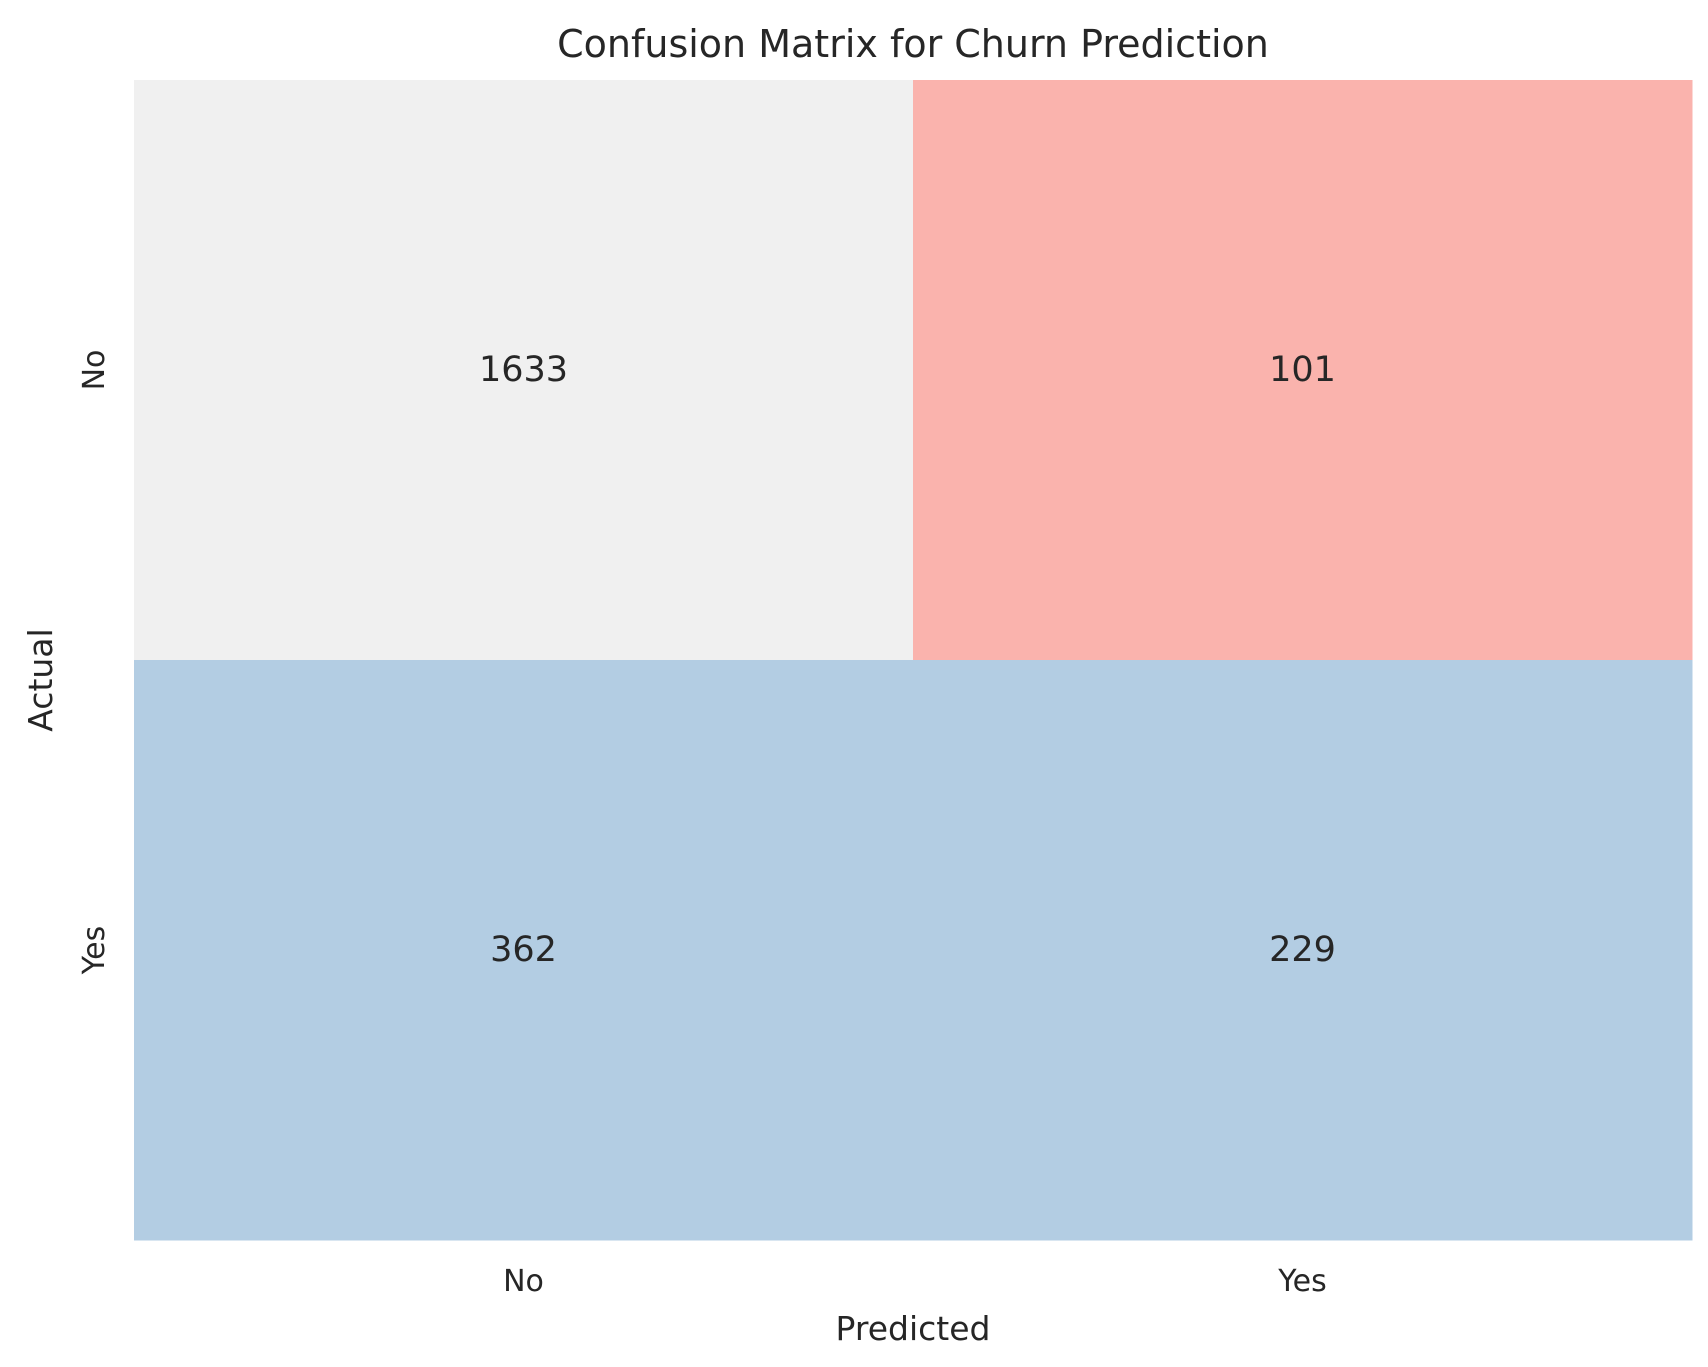 This screenshot has height=1367, width=1708. I want to click on cell-value-label: 362, so click(523, 950).